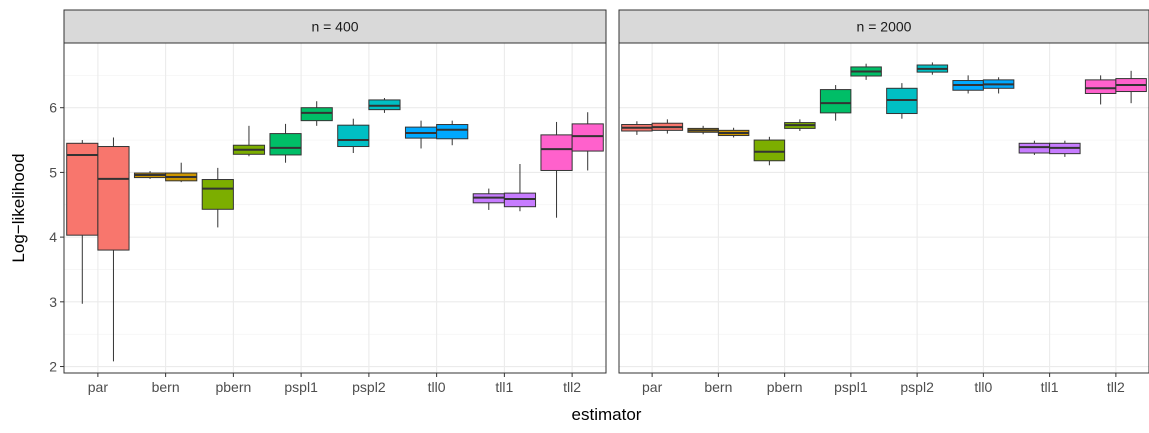  What do you see at coordinates (53, 302) in the screenshot?
I see `y-tick-label: 3` at bounding box center [53, 302].